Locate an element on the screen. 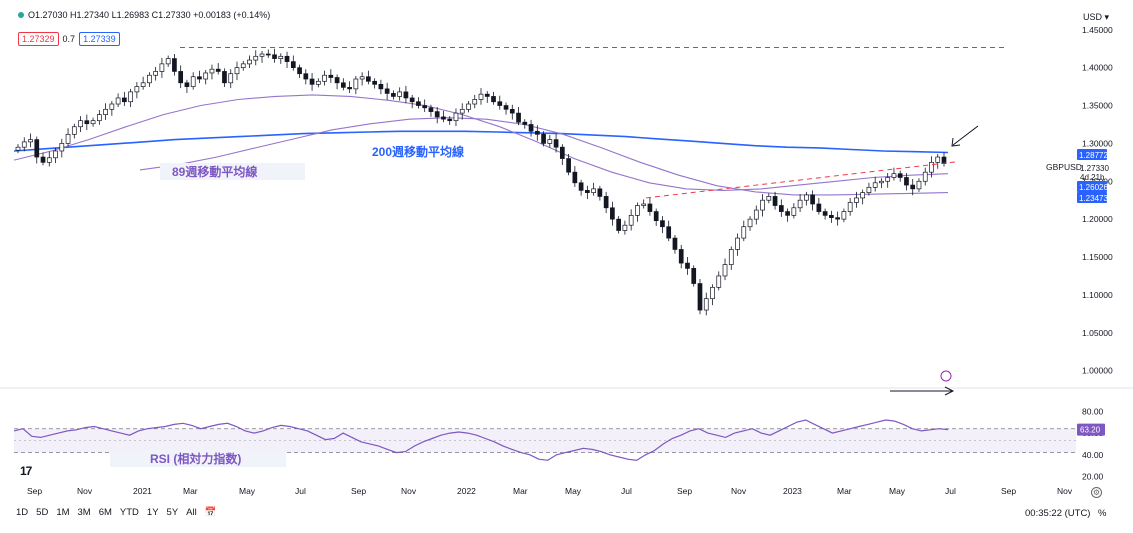 Image resolution: width=1133 pixels, height=533 pixels. pointer-arrowhead-icon is located at coordinates (956, 142).